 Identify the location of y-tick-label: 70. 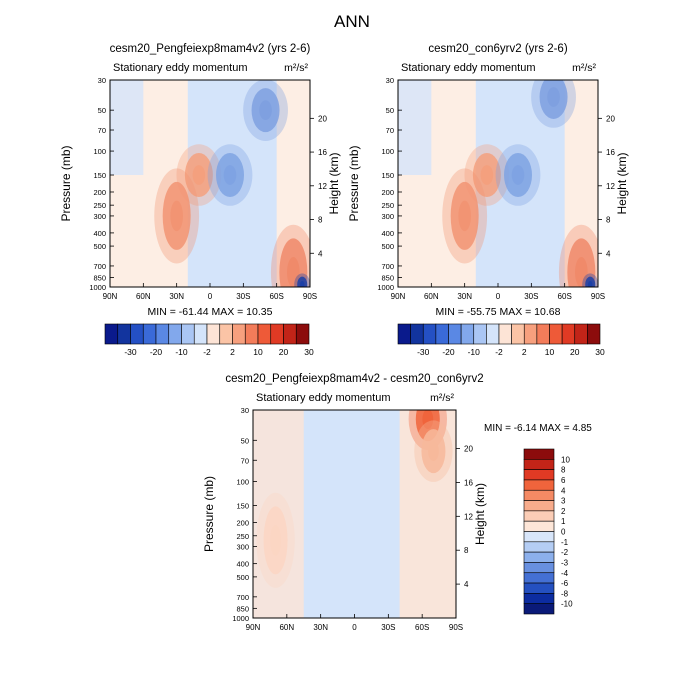
(102, 130).